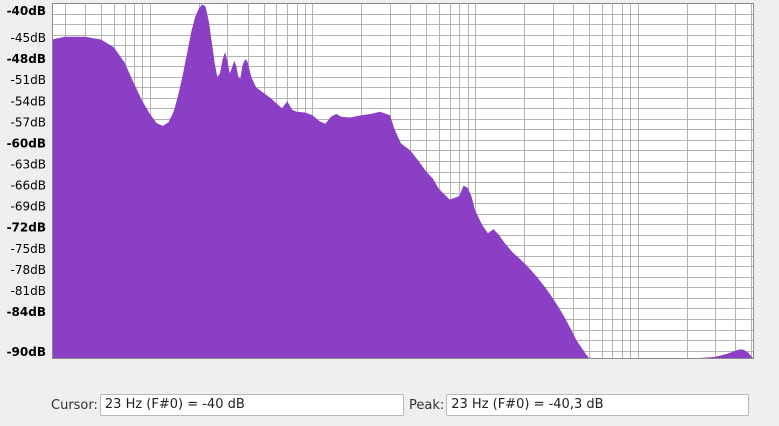 This screenshot has height=426, width=779. What do you see at coordinates (26, 59) in the screenshot?
I see `y-tick-label: -48dB` at bounding box center [26, 59].